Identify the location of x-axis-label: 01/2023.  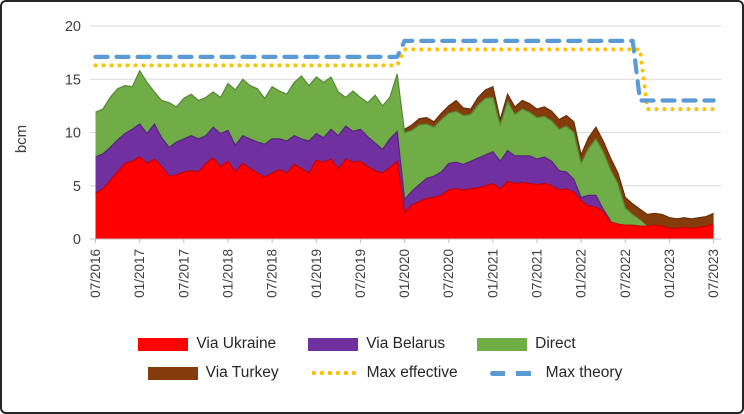
(669, 273).